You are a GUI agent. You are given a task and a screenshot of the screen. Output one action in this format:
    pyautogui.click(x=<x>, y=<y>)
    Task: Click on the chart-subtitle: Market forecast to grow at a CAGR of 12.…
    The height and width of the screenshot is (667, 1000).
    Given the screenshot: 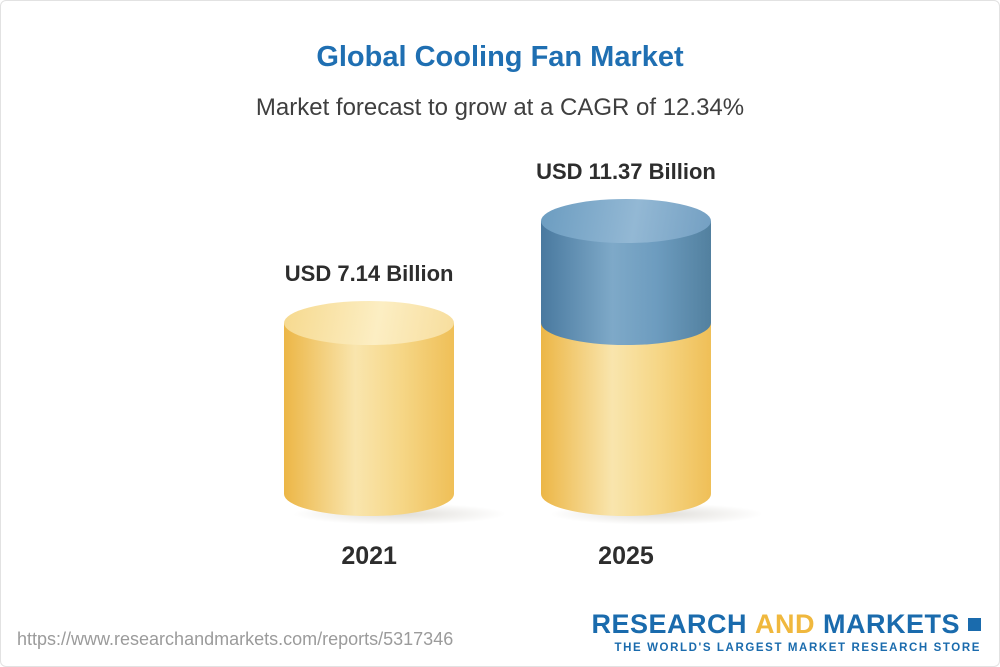 What is the action you would take?
    pyautogui.click(x=500, y=107)
    